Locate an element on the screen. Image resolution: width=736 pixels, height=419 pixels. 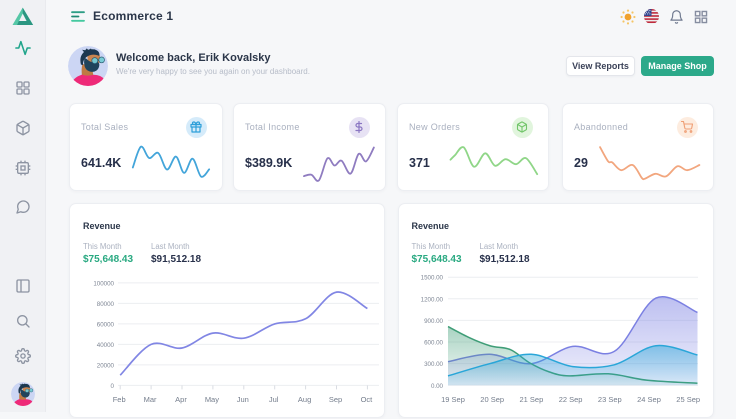
svg-text: Sep is located at coordinates (335, 399).